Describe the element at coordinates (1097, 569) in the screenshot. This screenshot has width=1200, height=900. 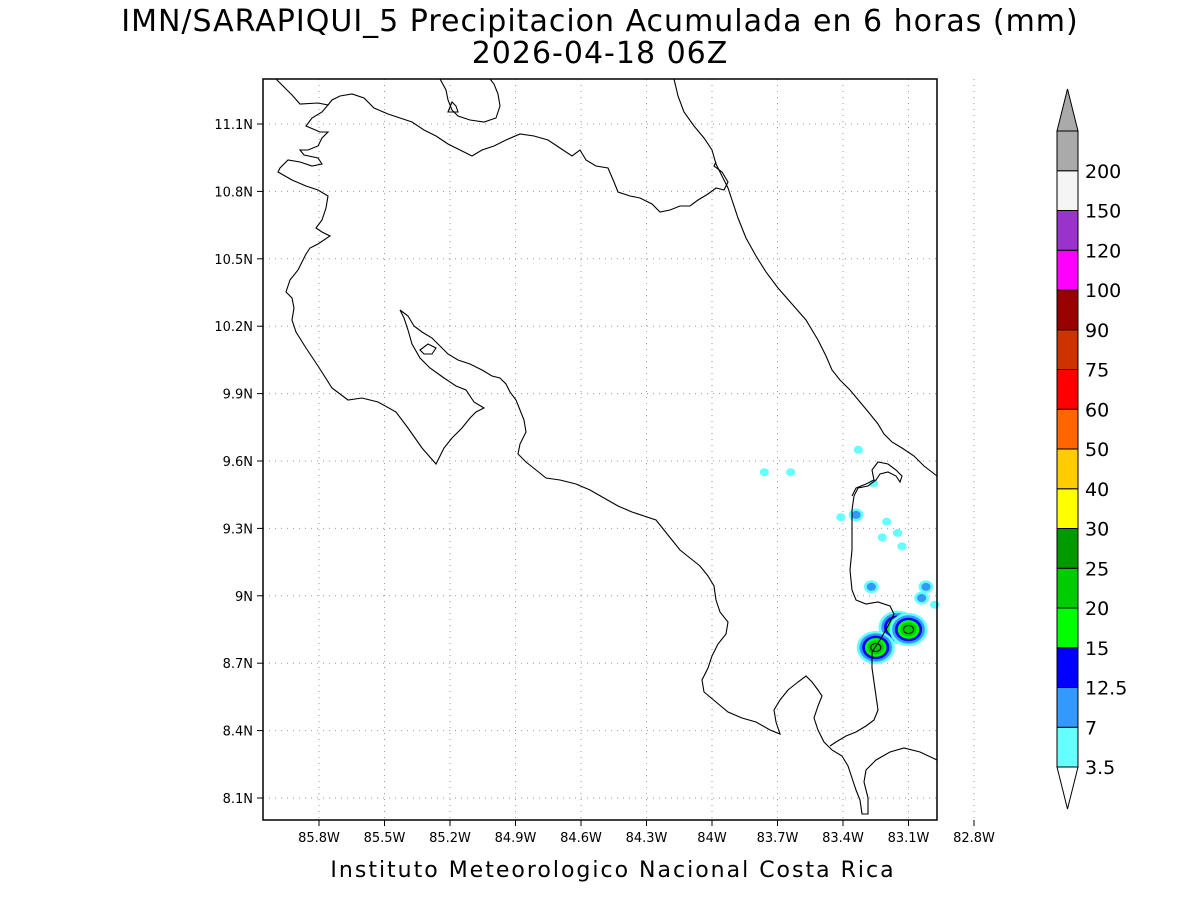
I see `colorbar-label: 25` at that location.